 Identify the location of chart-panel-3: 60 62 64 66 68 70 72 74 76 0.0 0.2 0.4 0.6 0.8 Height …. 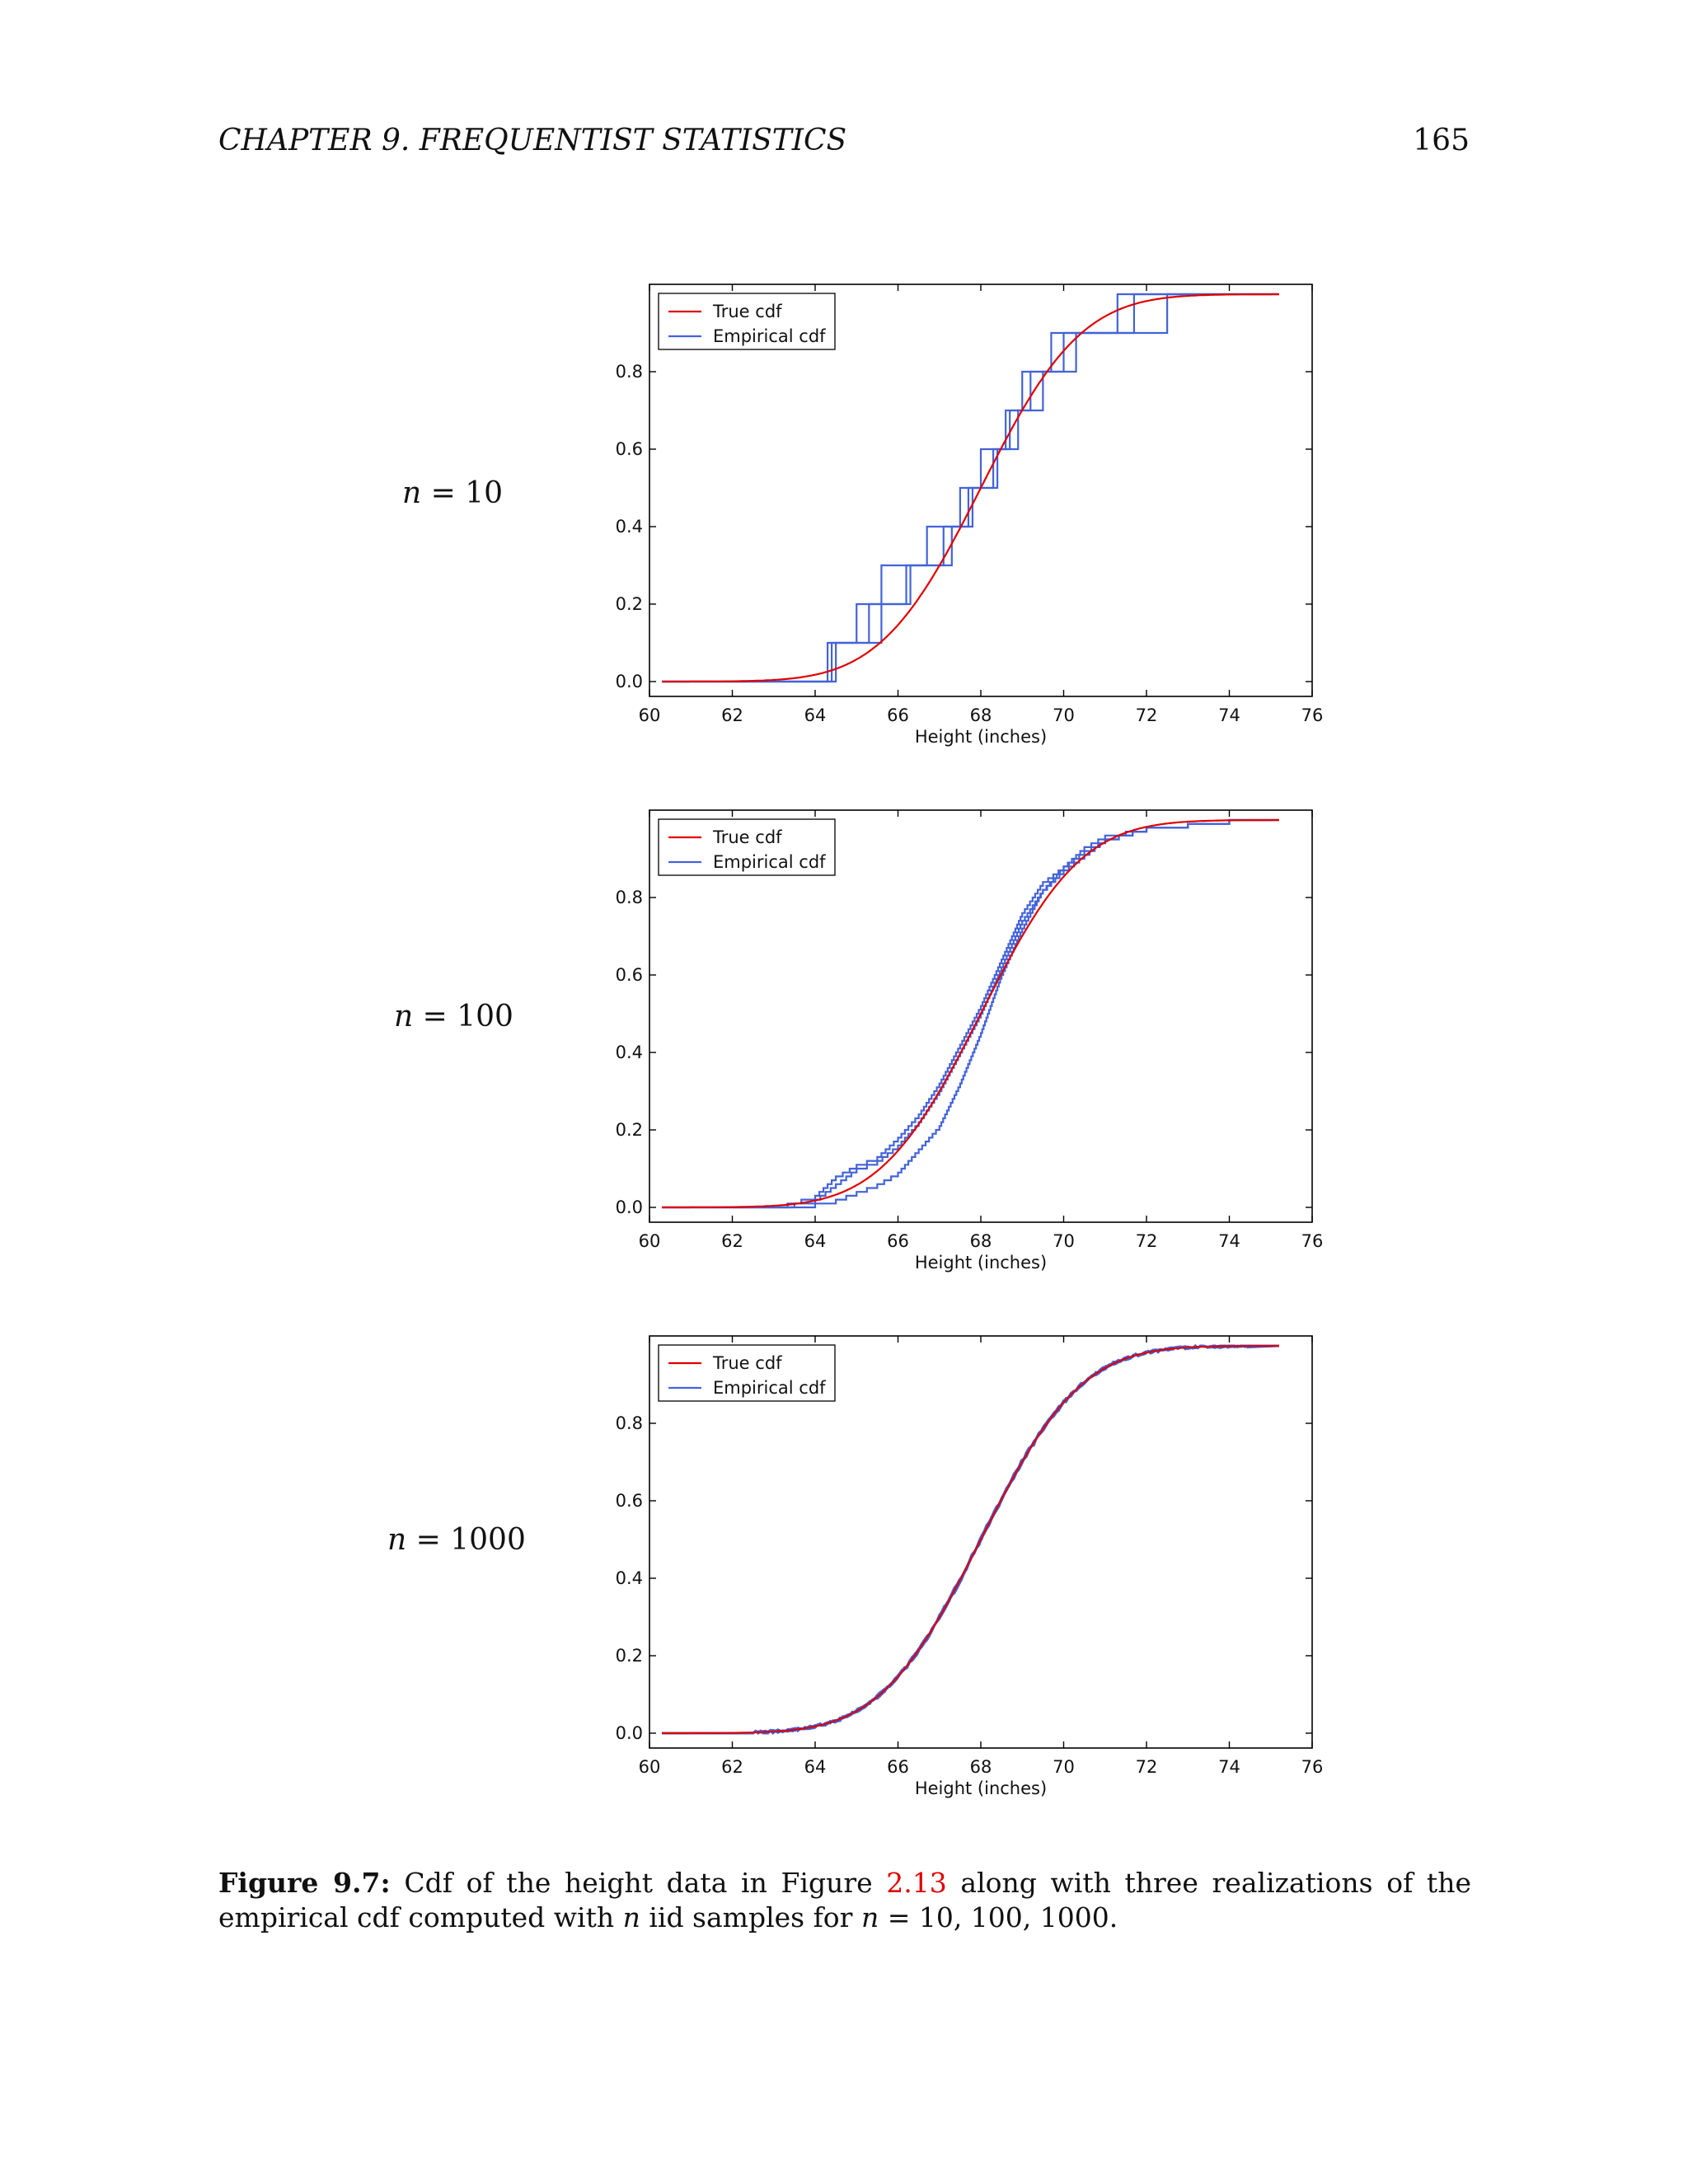
(970, 1566).